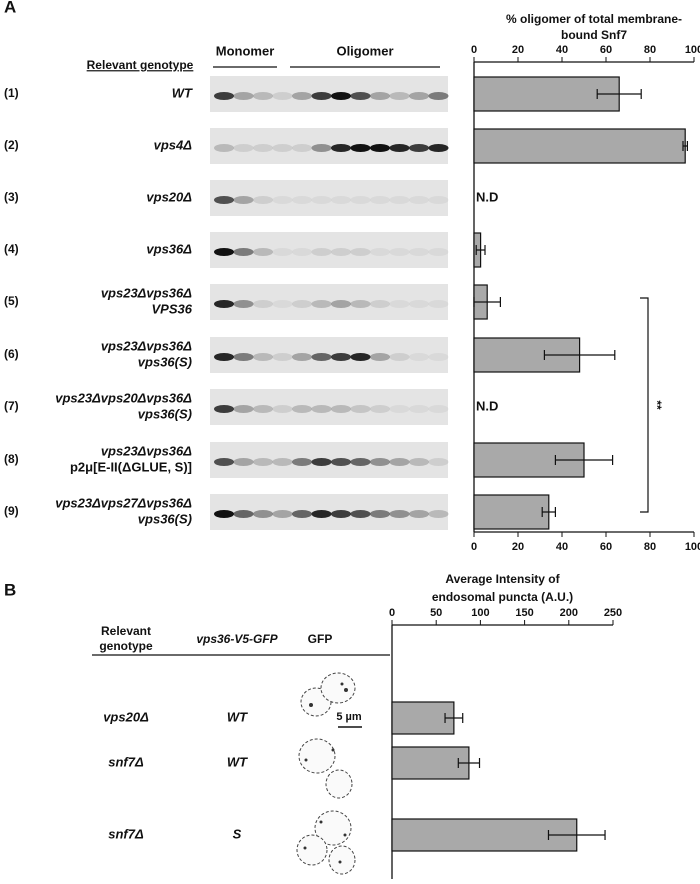 Image resolution: width=700 pixels, height=884 pixels. Describe the element at coordinates (436, 613) in the screenshot. I see `x-tick-label: 50` at that location.